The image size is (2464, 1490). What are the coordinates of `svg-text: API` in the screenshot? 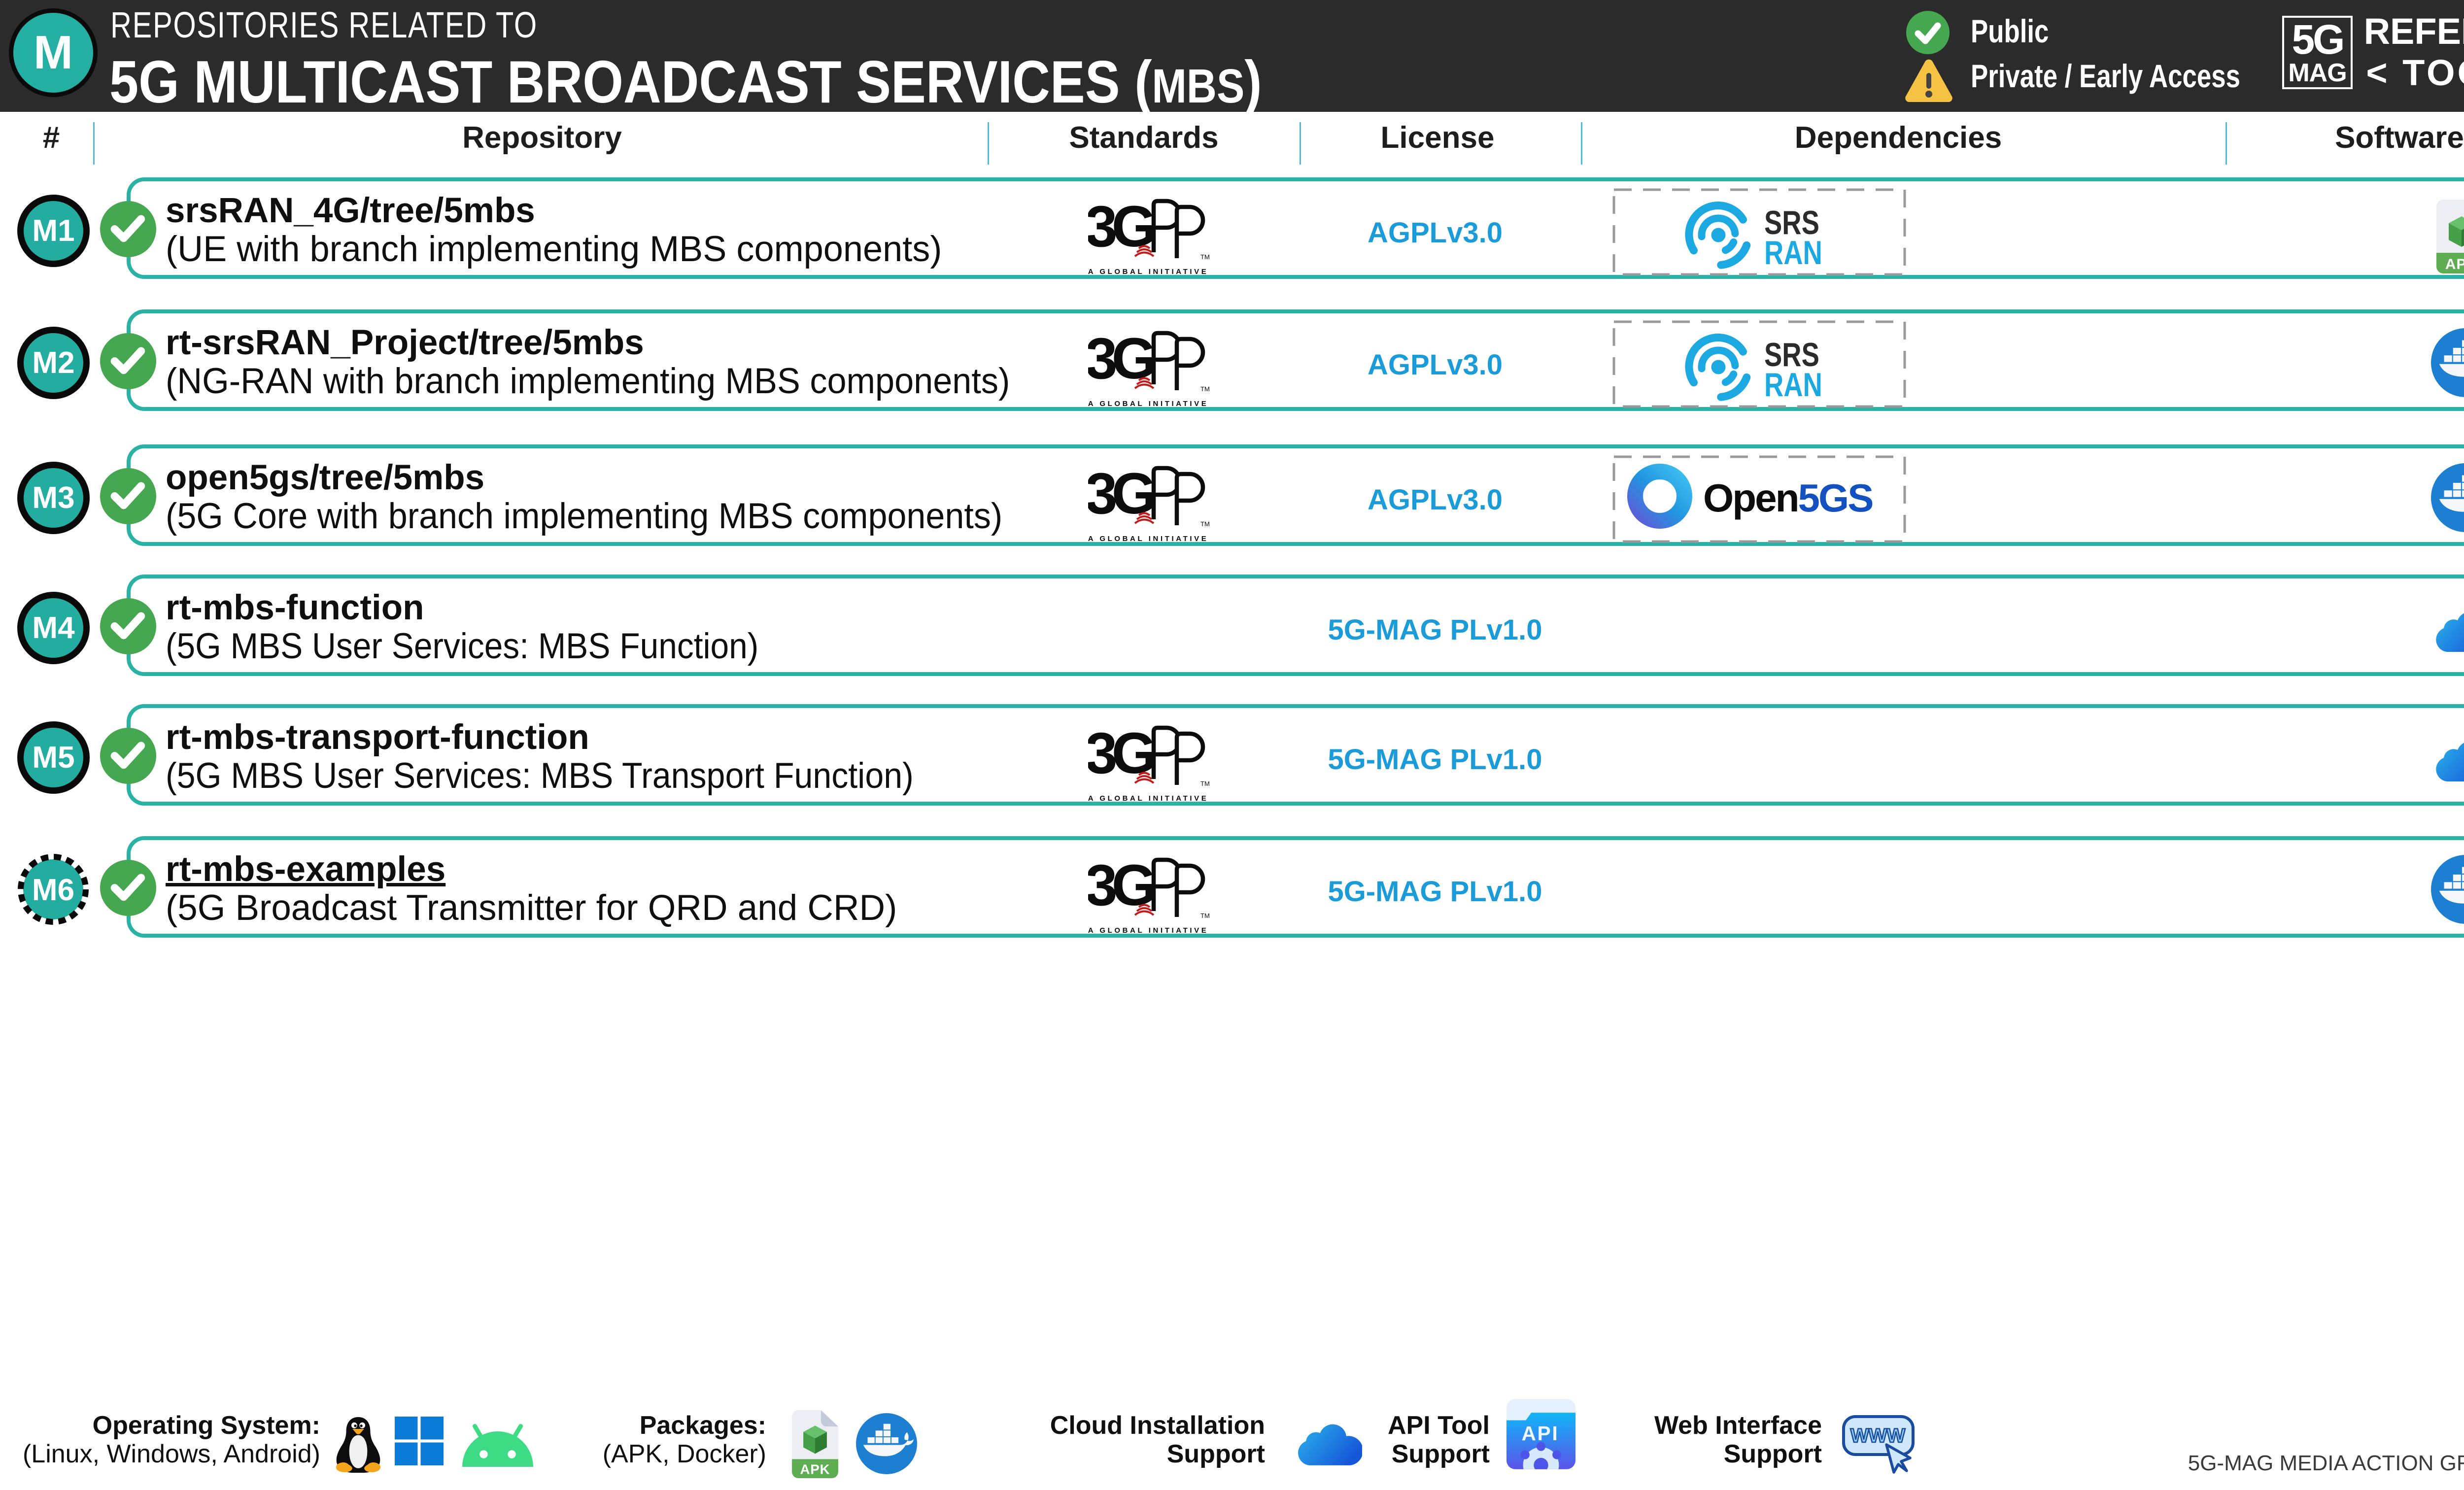 It's located at (1540, 1433).